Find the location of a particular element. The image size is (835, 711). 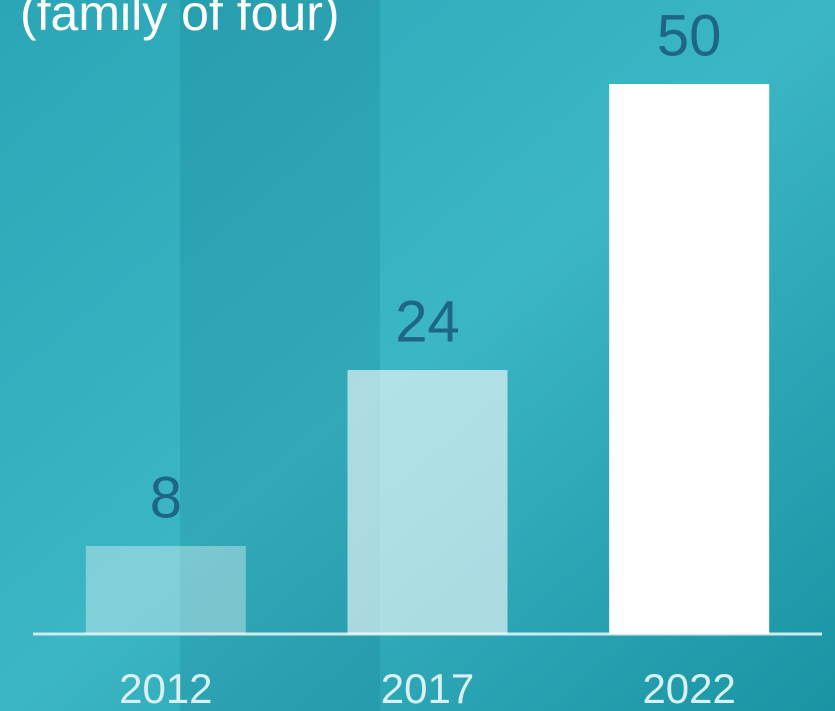

data-label: 8 is located at coordinates (166, 497).